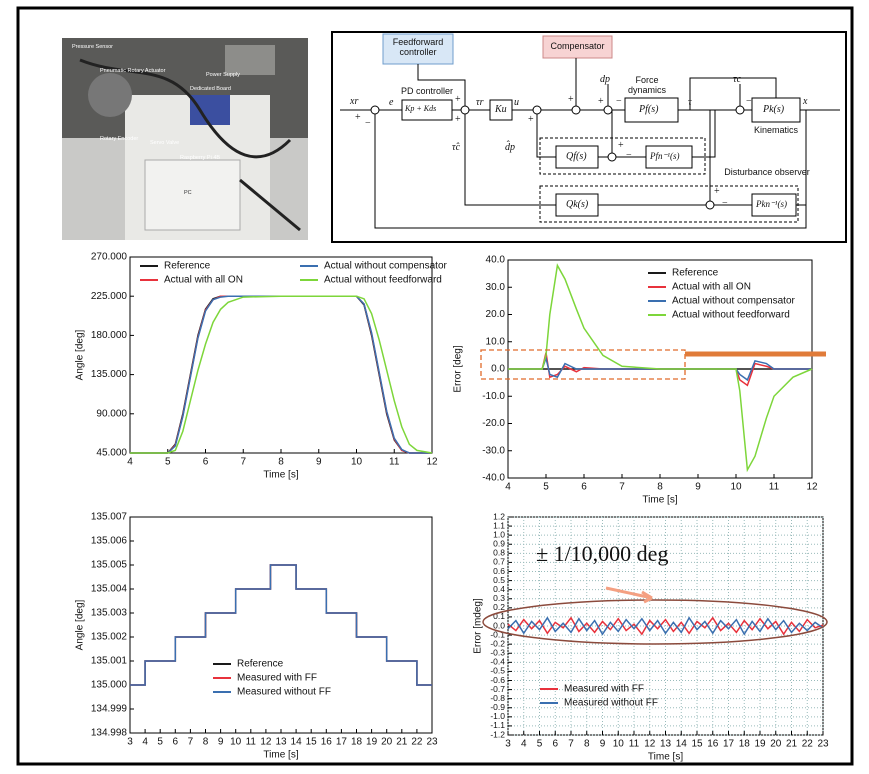 This screenshot has height=774, width=869. Describe the element at coordinates (771, 204) in the screenshot. I see `symbol: Pkn⁻¹(s)` at that location.